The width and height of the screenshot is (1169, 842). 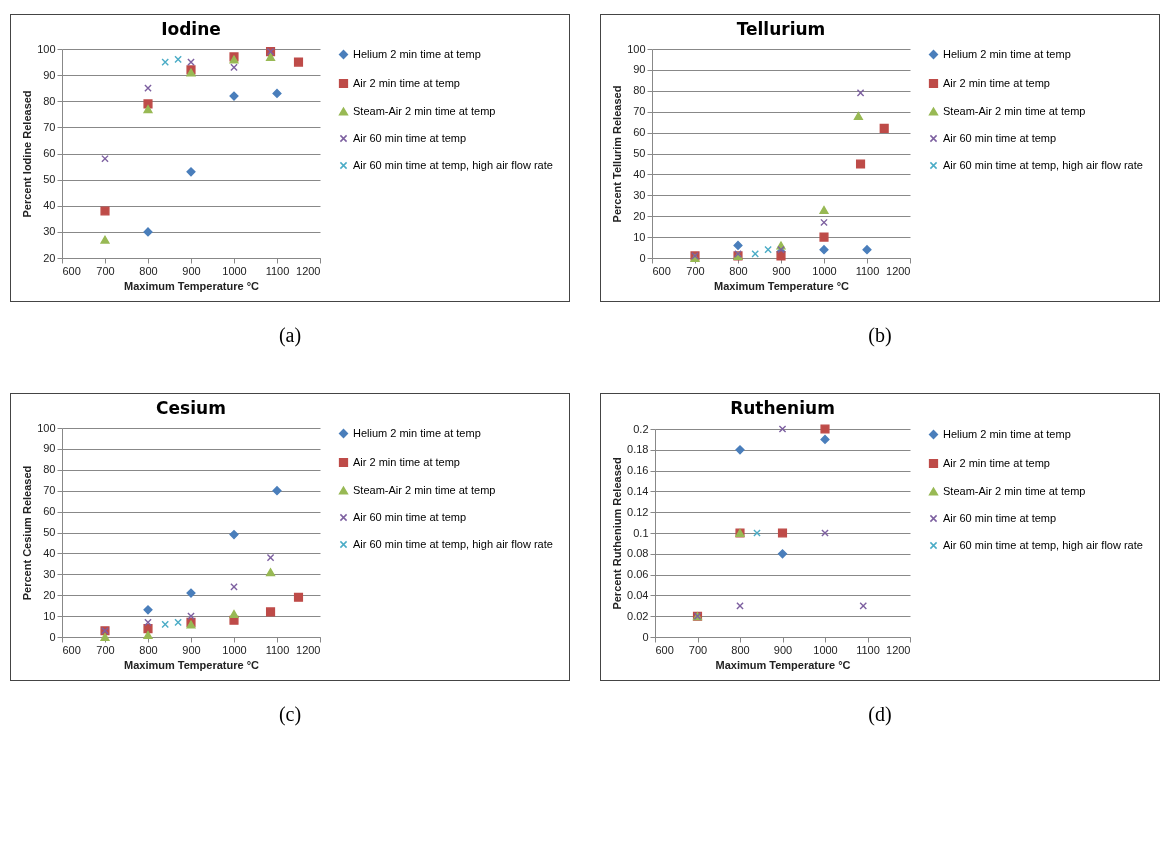 I want to click on chart-title: Ruthenium, so click(x=782, y=408).